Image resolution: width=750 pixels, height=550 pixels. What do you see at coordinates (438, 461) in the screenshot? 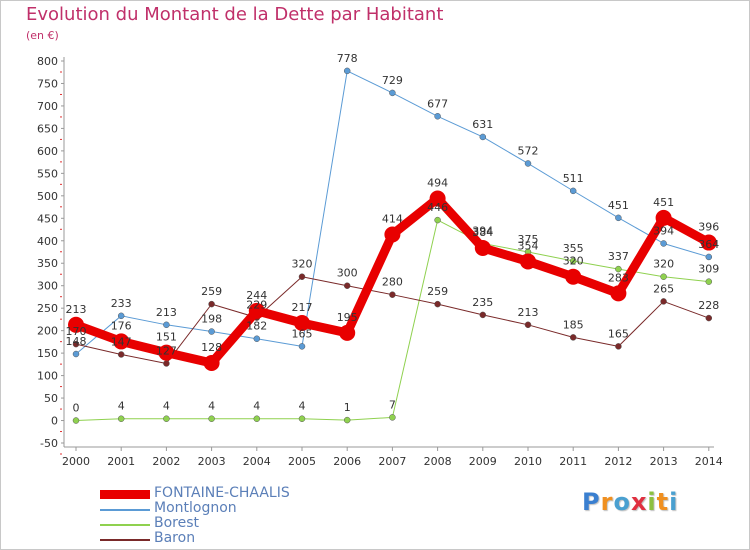
I see `x-tick-label: 2008` at bounding box center [438, 461].